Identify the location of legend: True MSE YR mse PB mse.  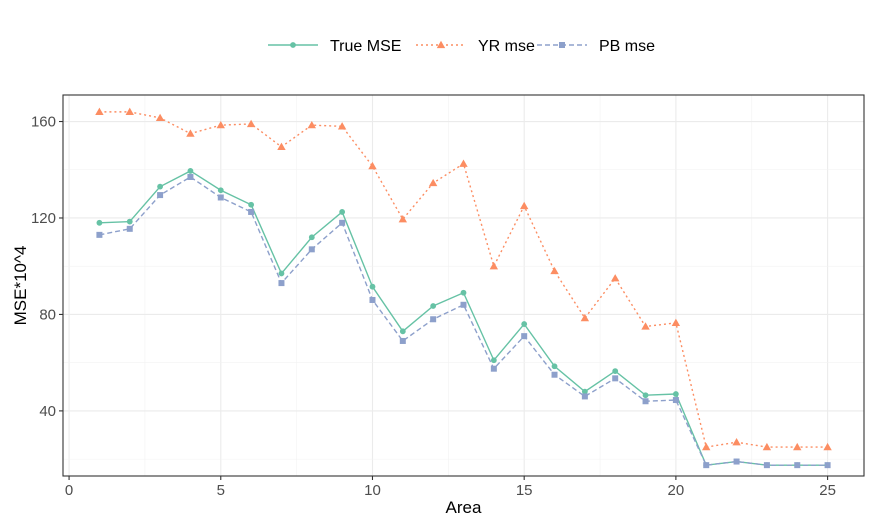
(461, 46).